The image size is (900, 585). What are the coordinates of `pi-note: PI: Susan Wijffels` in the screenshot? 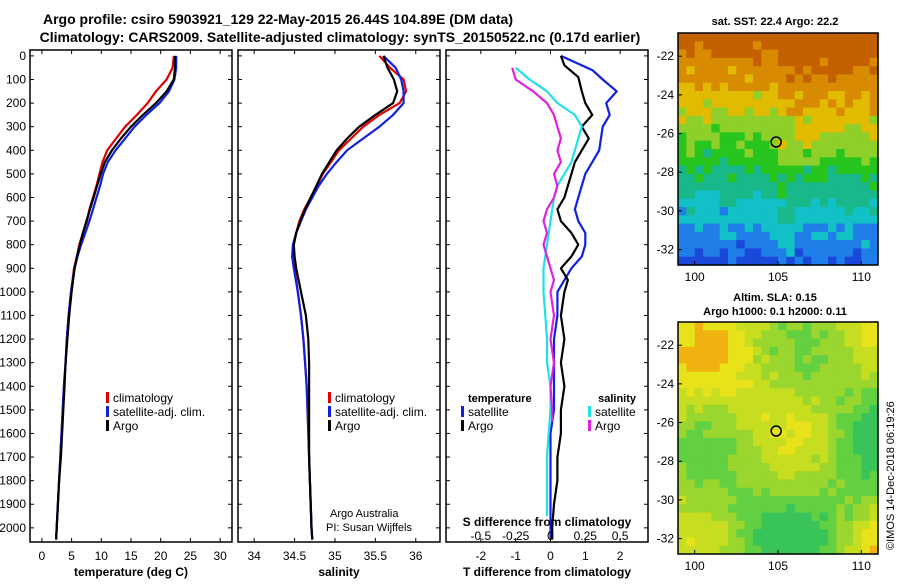 It's located at (369, 528).